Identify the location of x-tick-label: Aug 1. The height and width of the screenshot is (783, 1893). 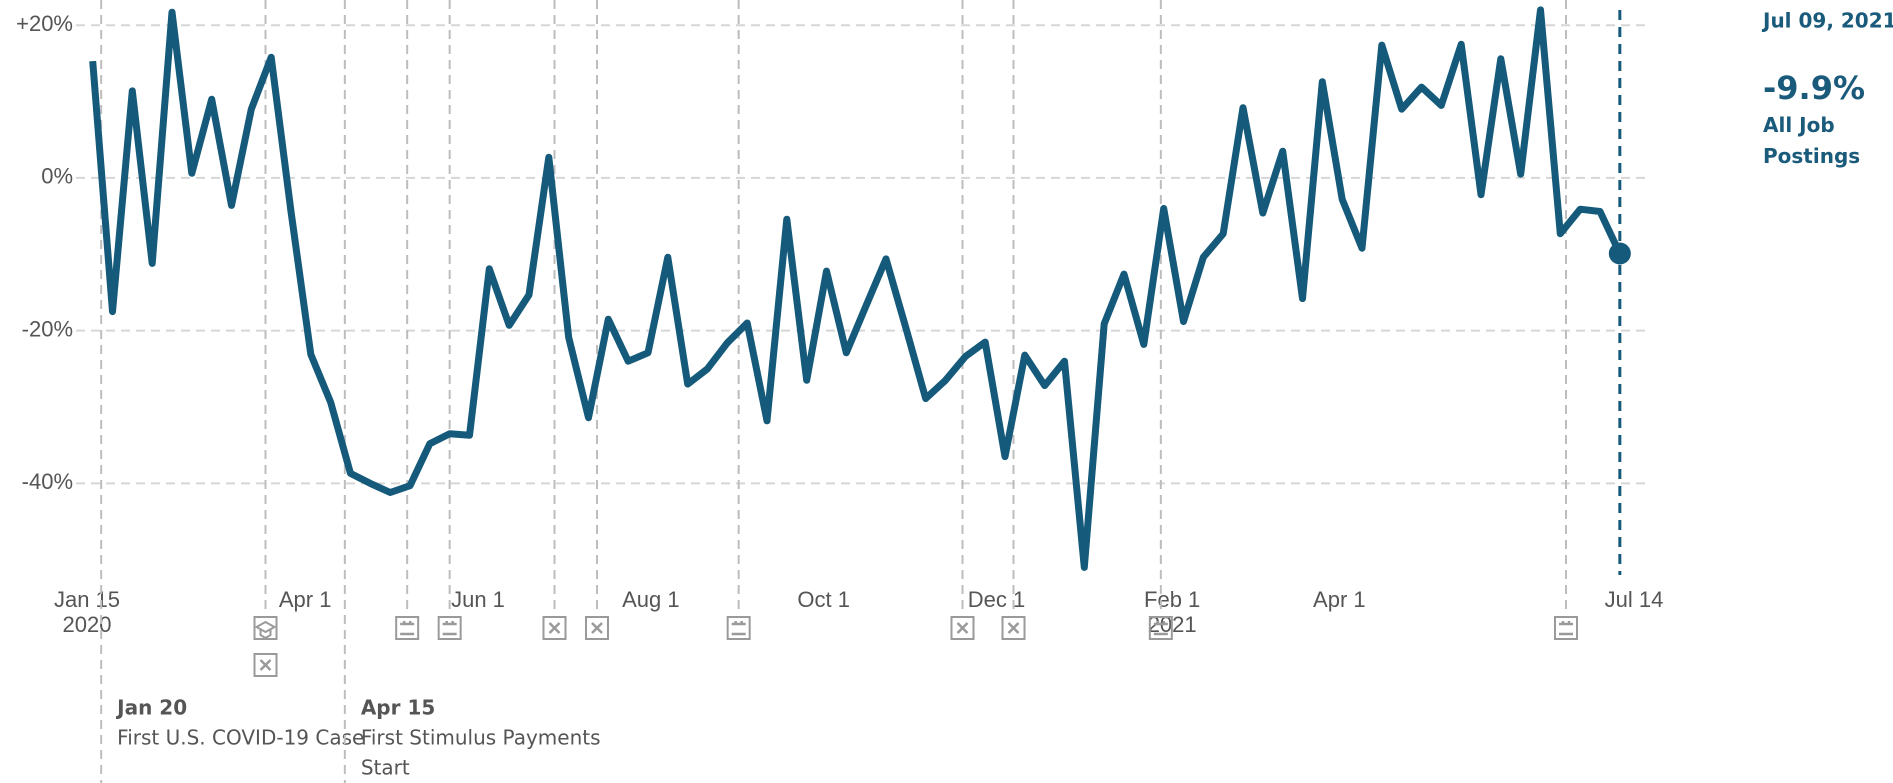
(651, 599).